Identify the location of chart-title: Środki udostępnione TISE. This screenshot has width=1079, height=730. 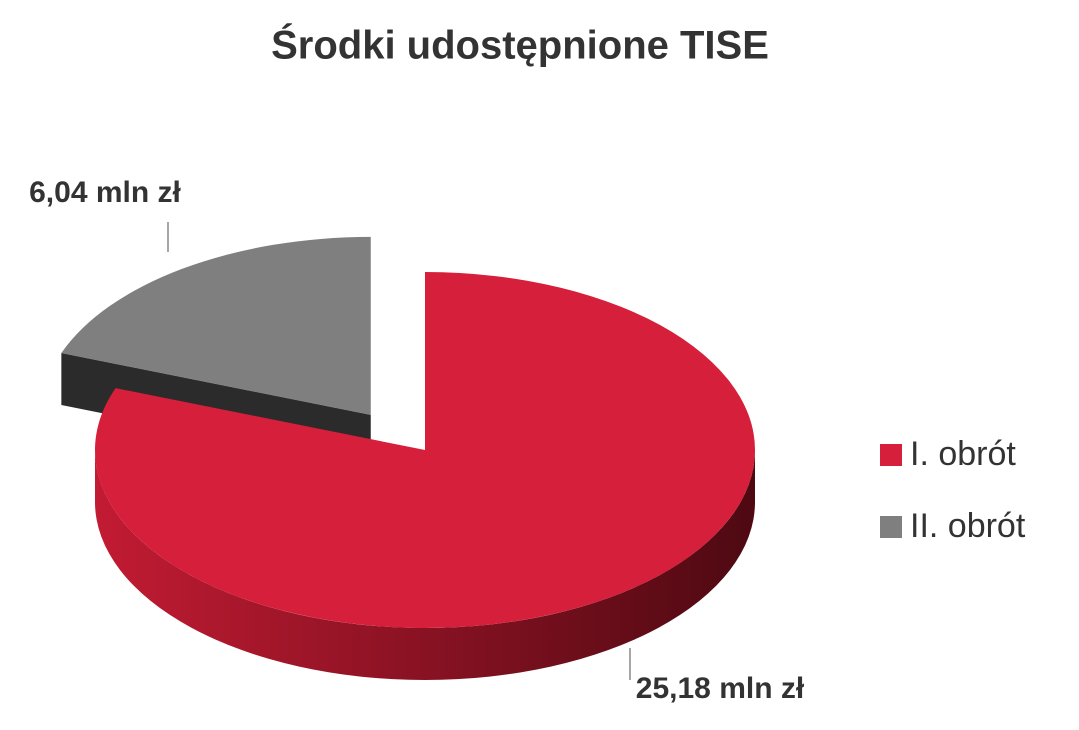
(520, 45).